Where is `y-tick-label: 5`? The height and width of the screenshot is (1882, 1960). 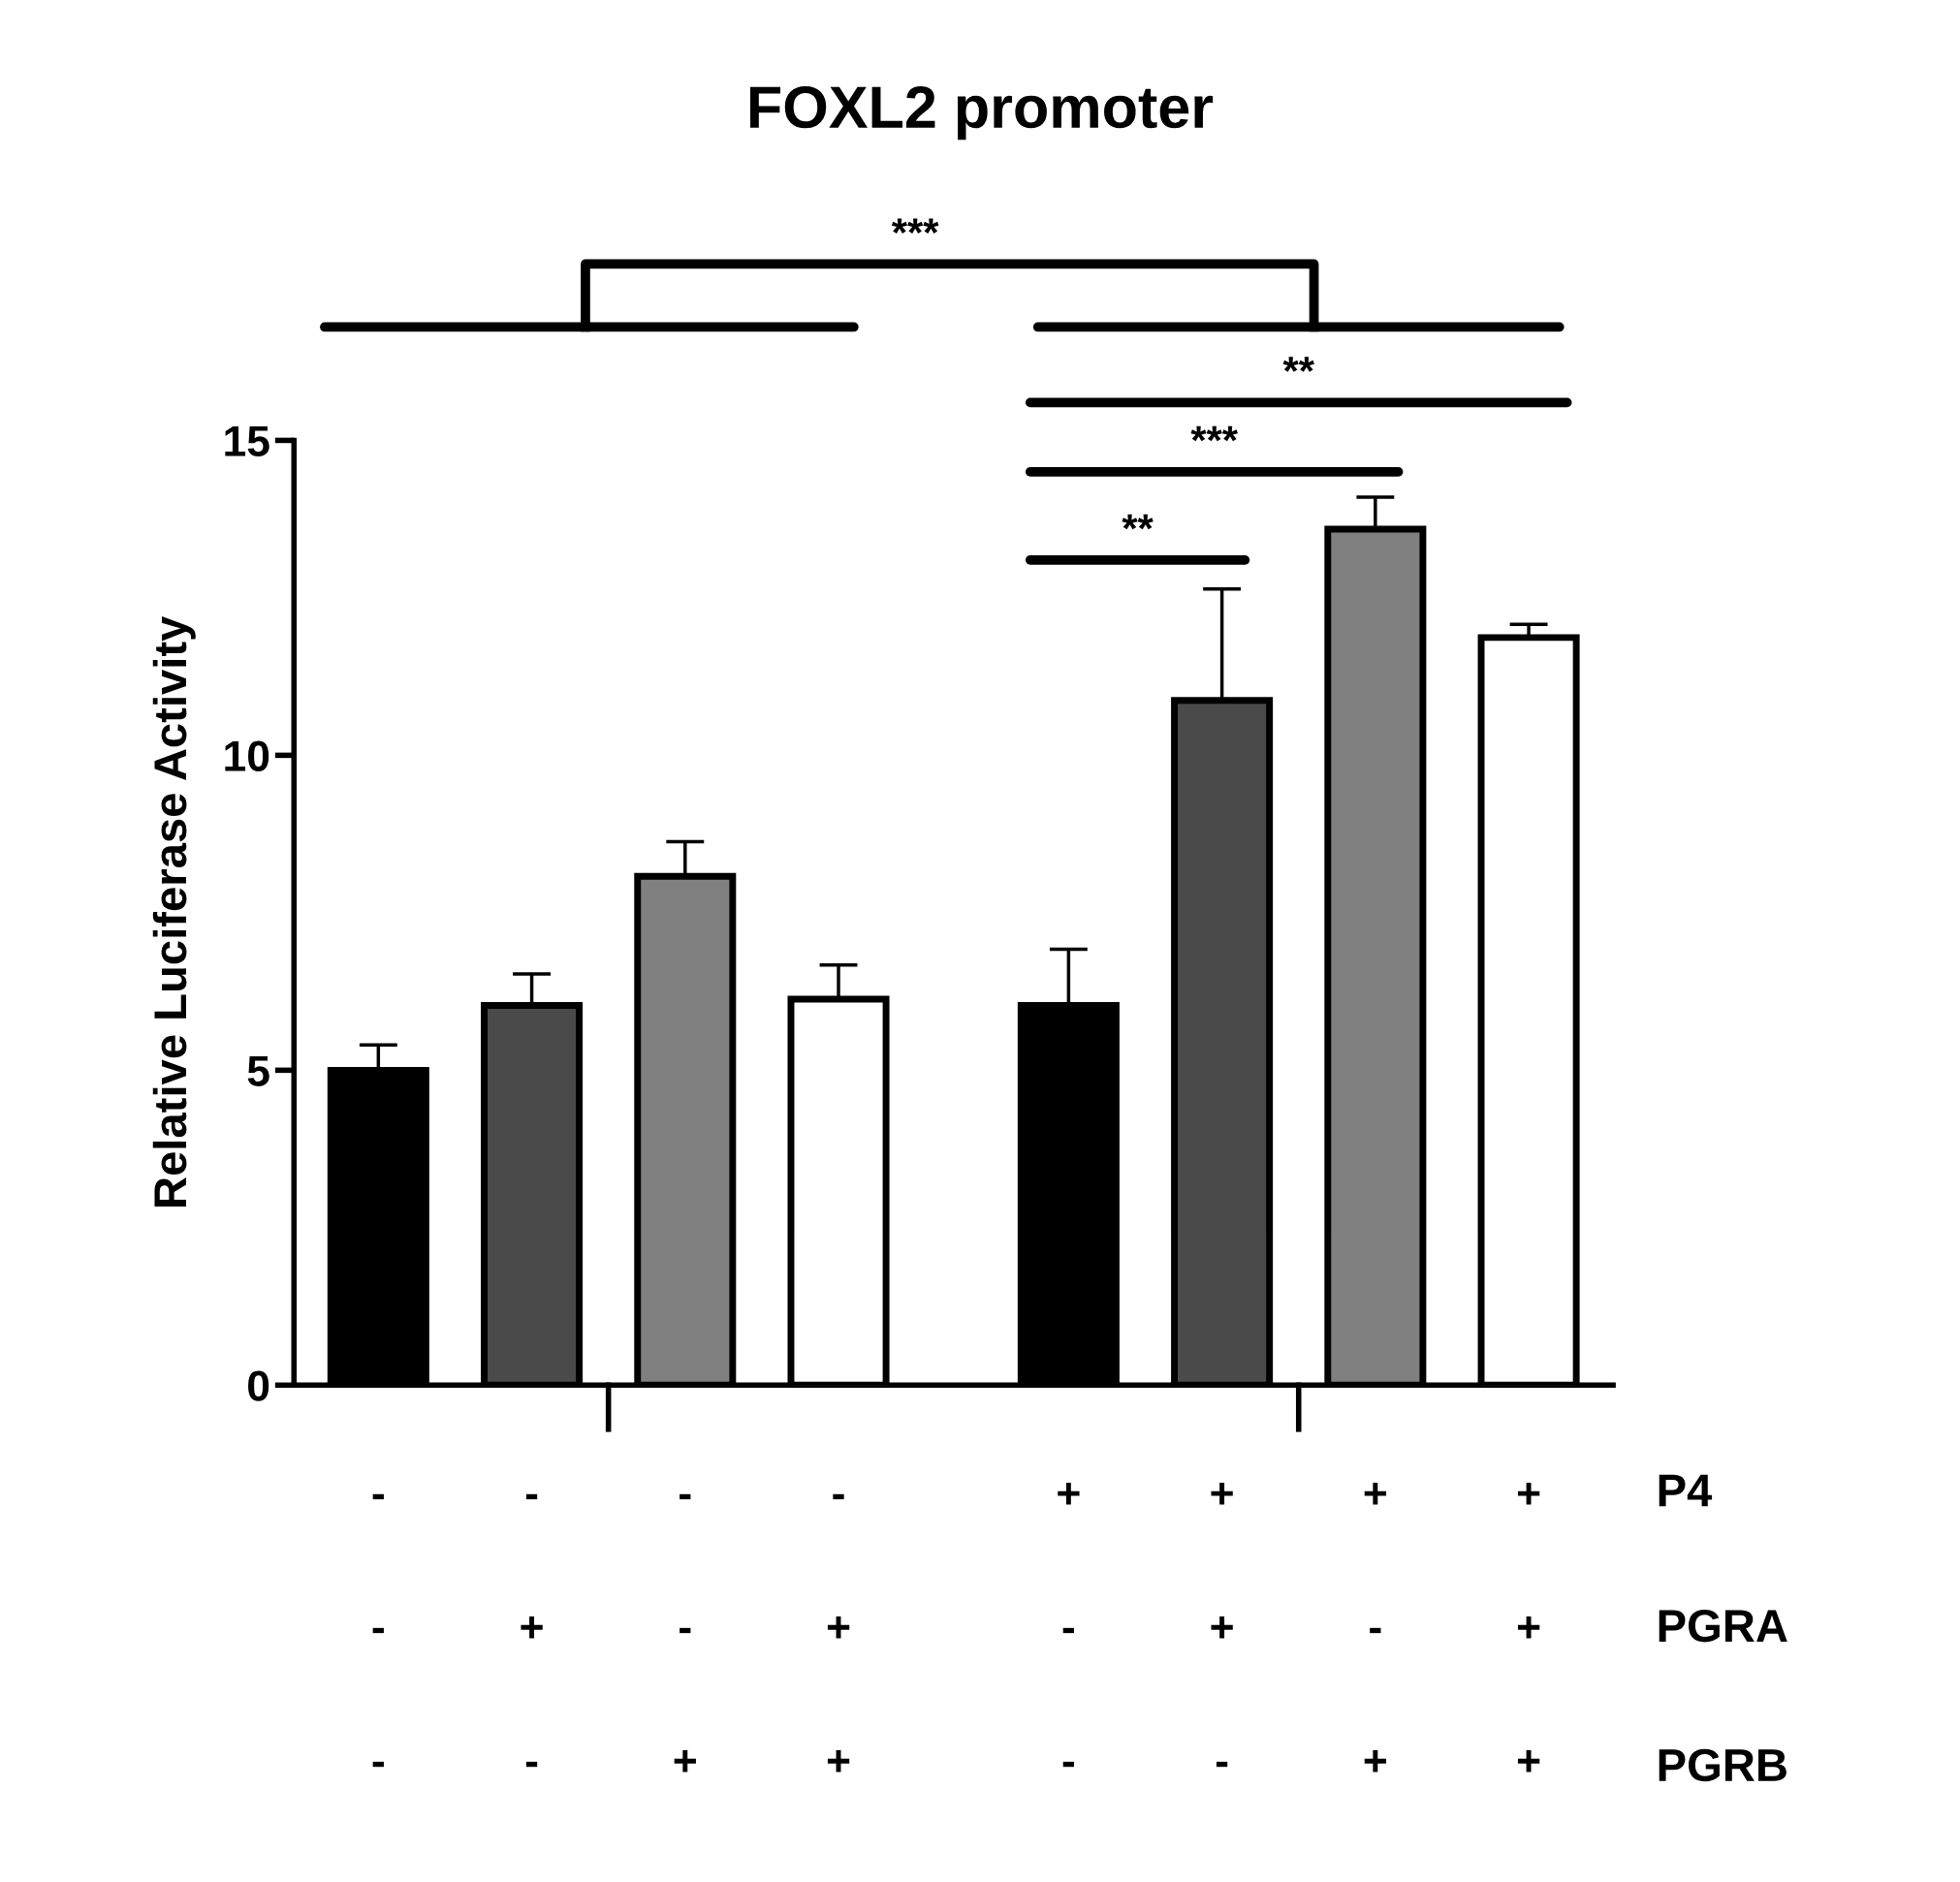 y-tick-label: 5 is located at coordinates (258, 1070).